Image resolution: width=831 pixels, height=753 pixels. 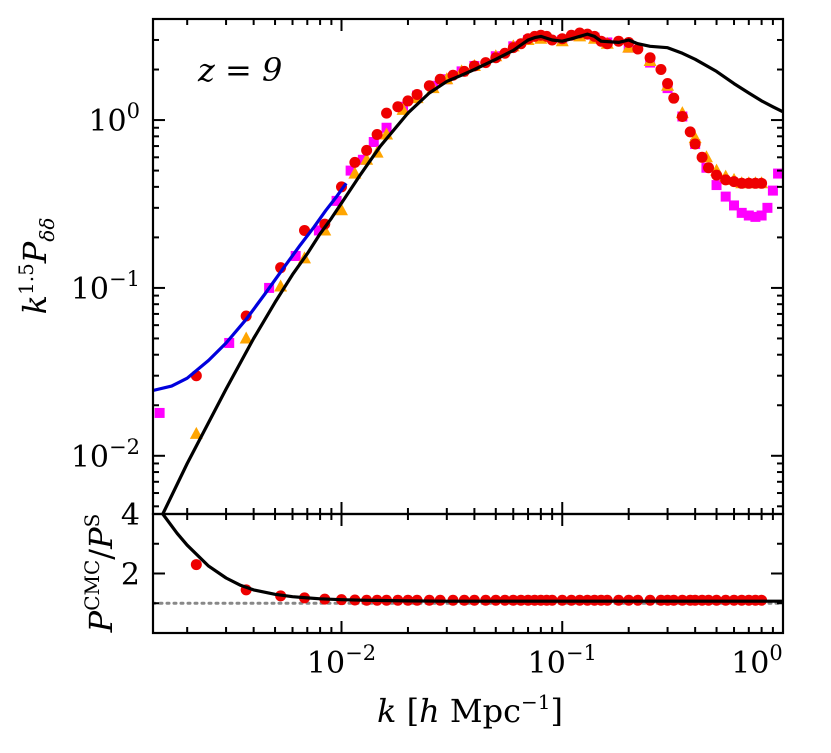 What do you see at coordinates (470, 710) in the screenshot?
I see `x-axis-label: k [h Mpc−1]` at bounding box center [470, 710].